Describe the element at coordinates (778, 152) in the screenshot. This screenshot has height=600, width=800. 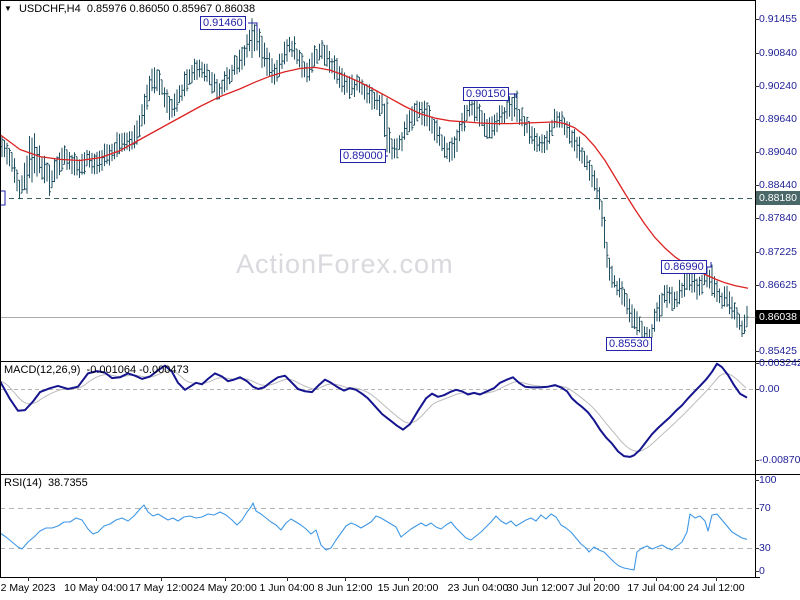
I see `price-axis-tick-label: 0.89040` at that location.